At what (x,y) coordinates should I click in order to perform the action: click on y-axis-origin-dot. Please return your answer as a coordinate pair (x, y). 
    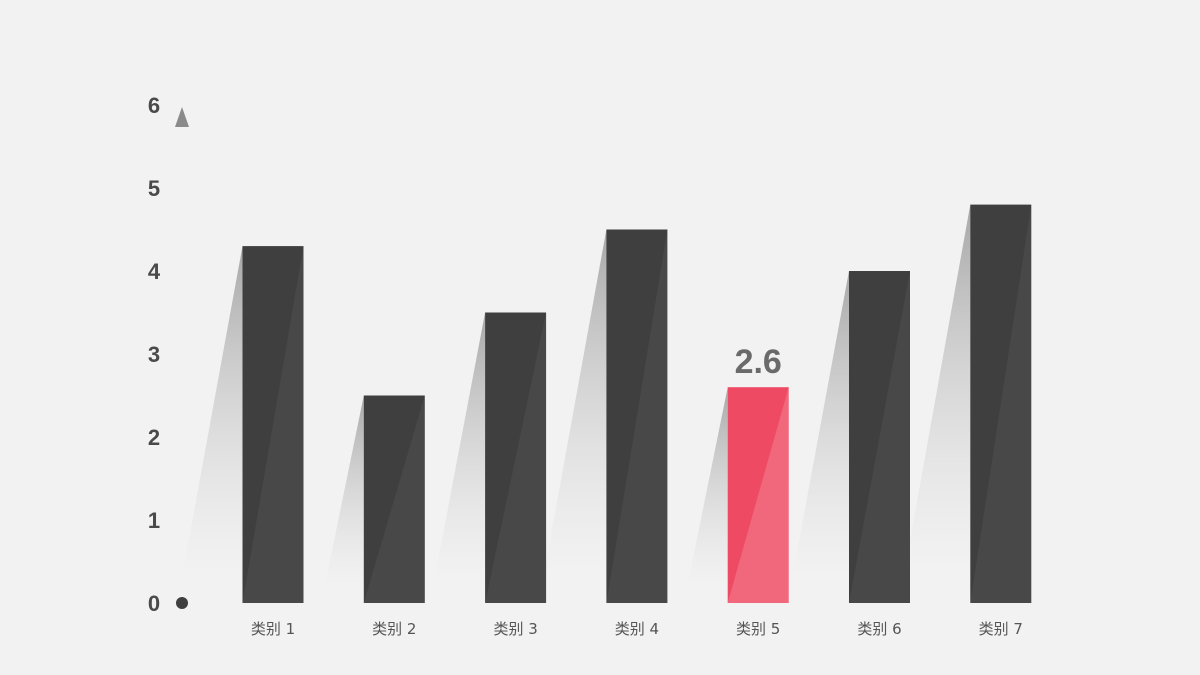
    Looking at the image, I should click on (182, 603).